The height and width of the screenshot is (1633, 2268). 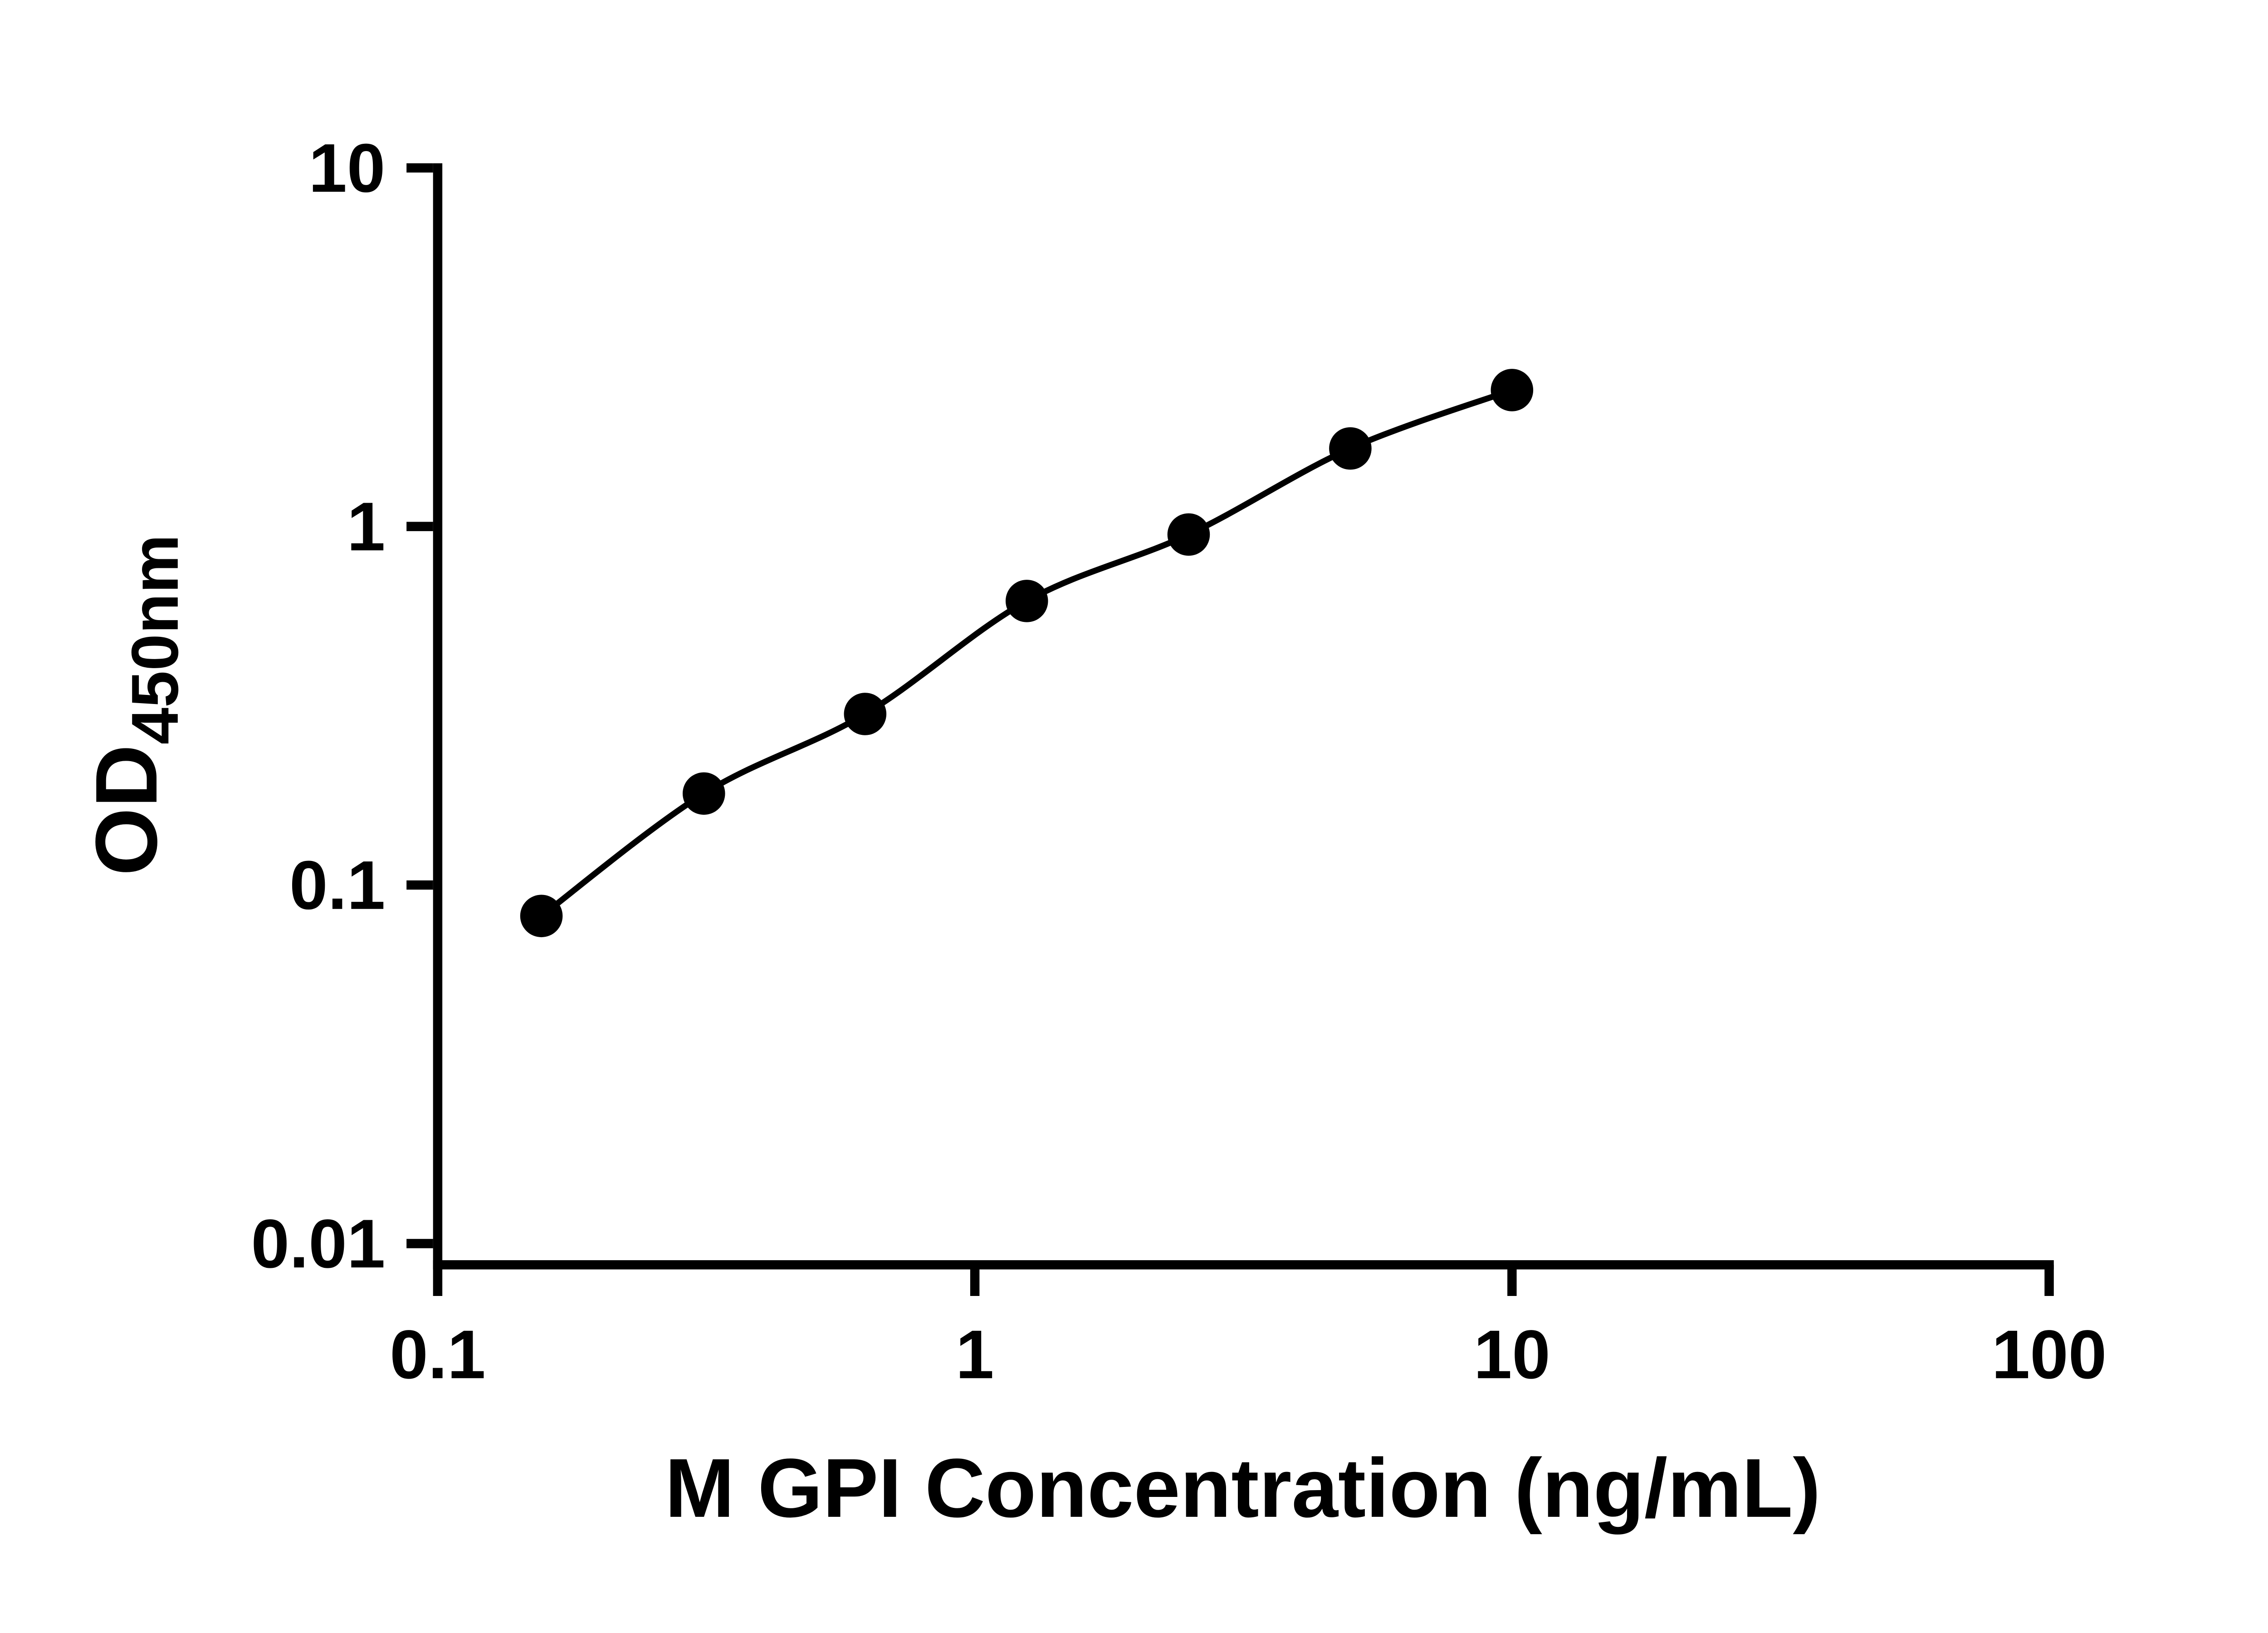 I want to click on y-axis-title: OD450nm, so click(x=134, y=705).